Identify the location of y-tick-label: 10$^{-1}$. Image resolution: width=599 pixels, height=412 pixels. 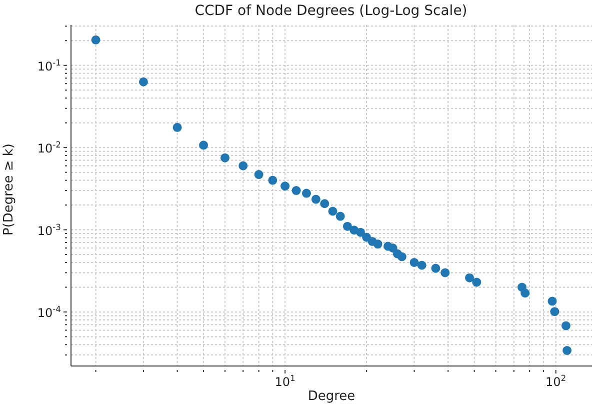
(49, 65).